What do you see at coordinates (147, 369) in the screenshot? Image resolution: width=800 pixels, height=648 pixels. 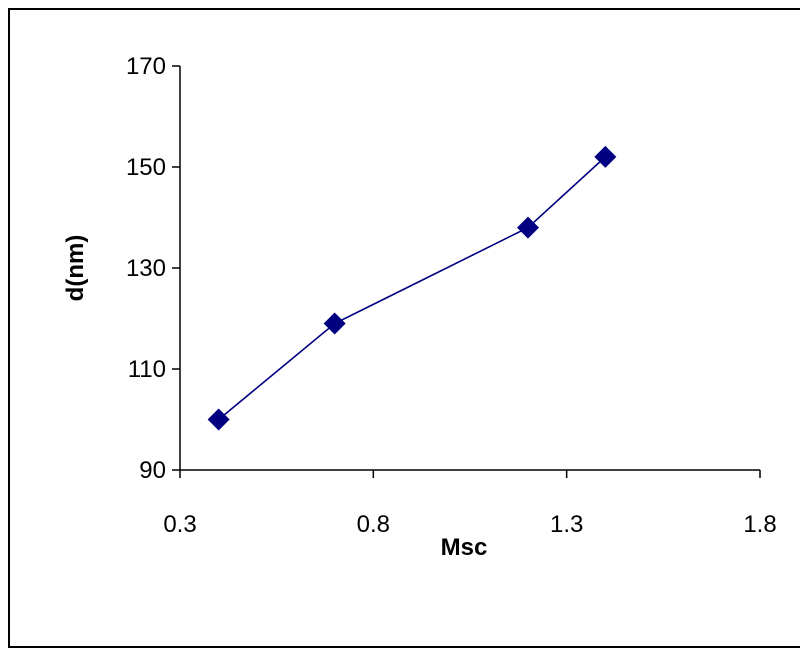 I see `y-tick-label: 110` at bounding box center [147, 369].